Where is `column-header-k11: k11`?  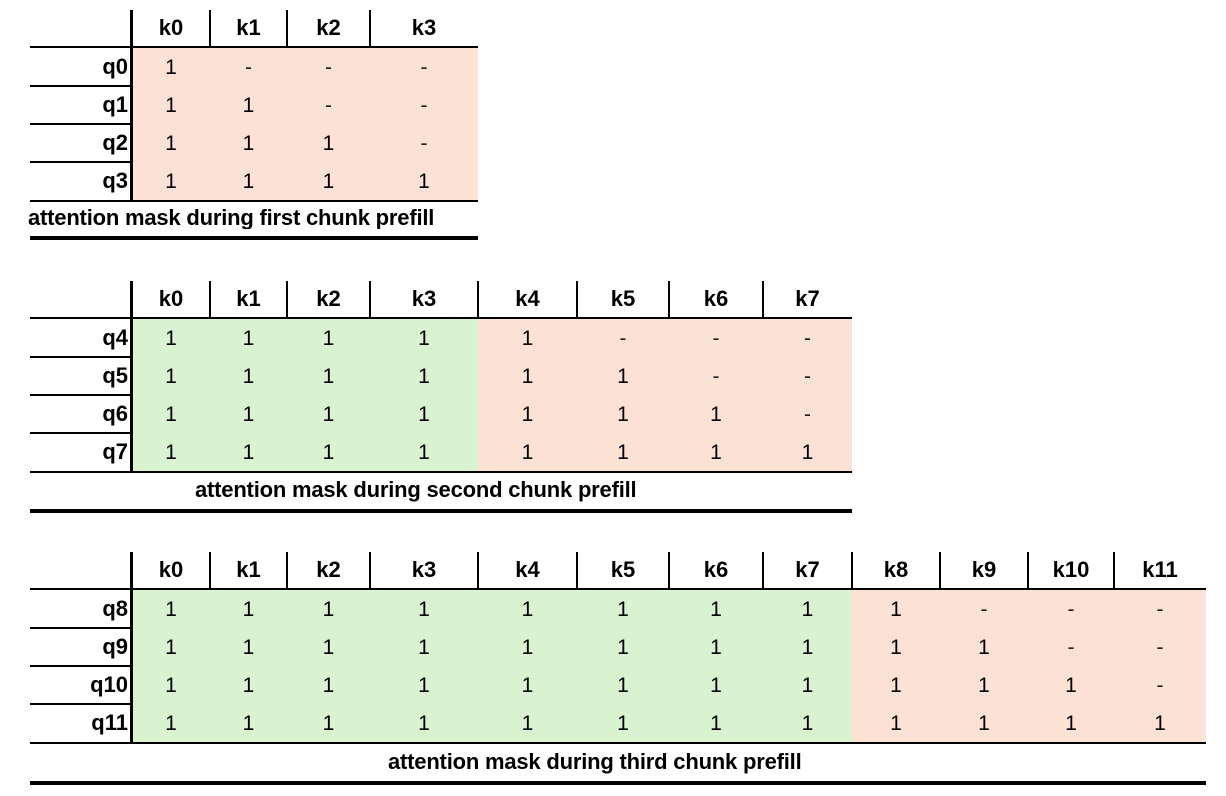 column-header-k11: k11 is located at coordinates (1160, 569).